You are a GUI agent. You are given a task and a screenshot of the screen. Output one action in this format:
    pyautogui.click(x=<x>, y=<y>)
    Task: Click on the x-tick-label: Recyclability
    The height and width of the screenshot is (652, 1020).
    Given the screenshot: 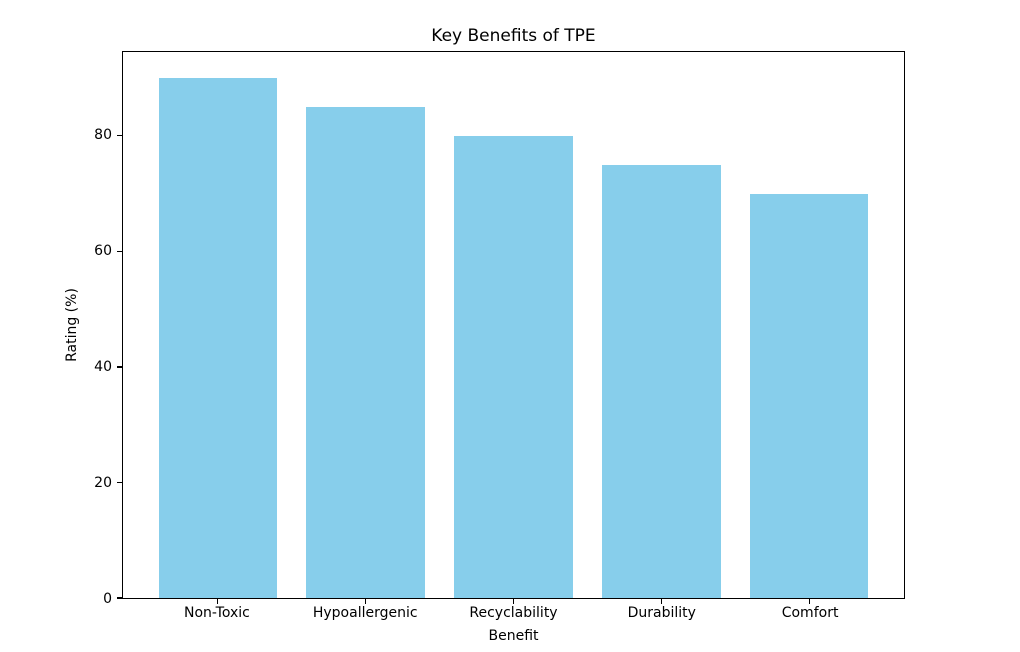 What is the action you would take?
    pyautogui.click(x=513, y=613)
    